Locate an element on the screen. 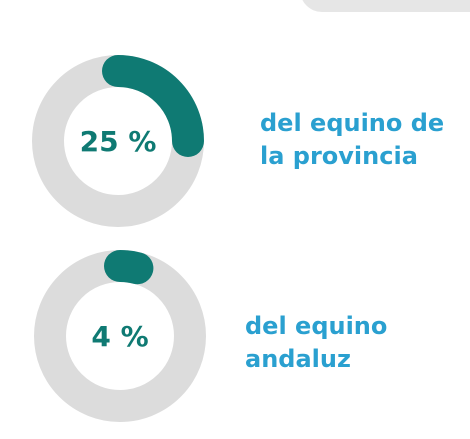 This screenshot has width=470, height=439. decoration is located at coordinates (386, 6).